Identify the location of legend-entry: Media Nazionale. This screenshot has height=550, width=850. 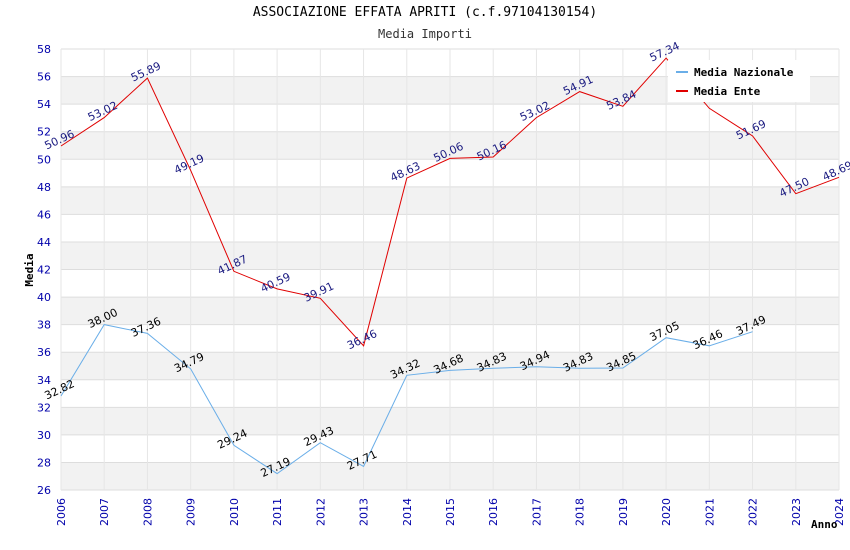
(744, 72).